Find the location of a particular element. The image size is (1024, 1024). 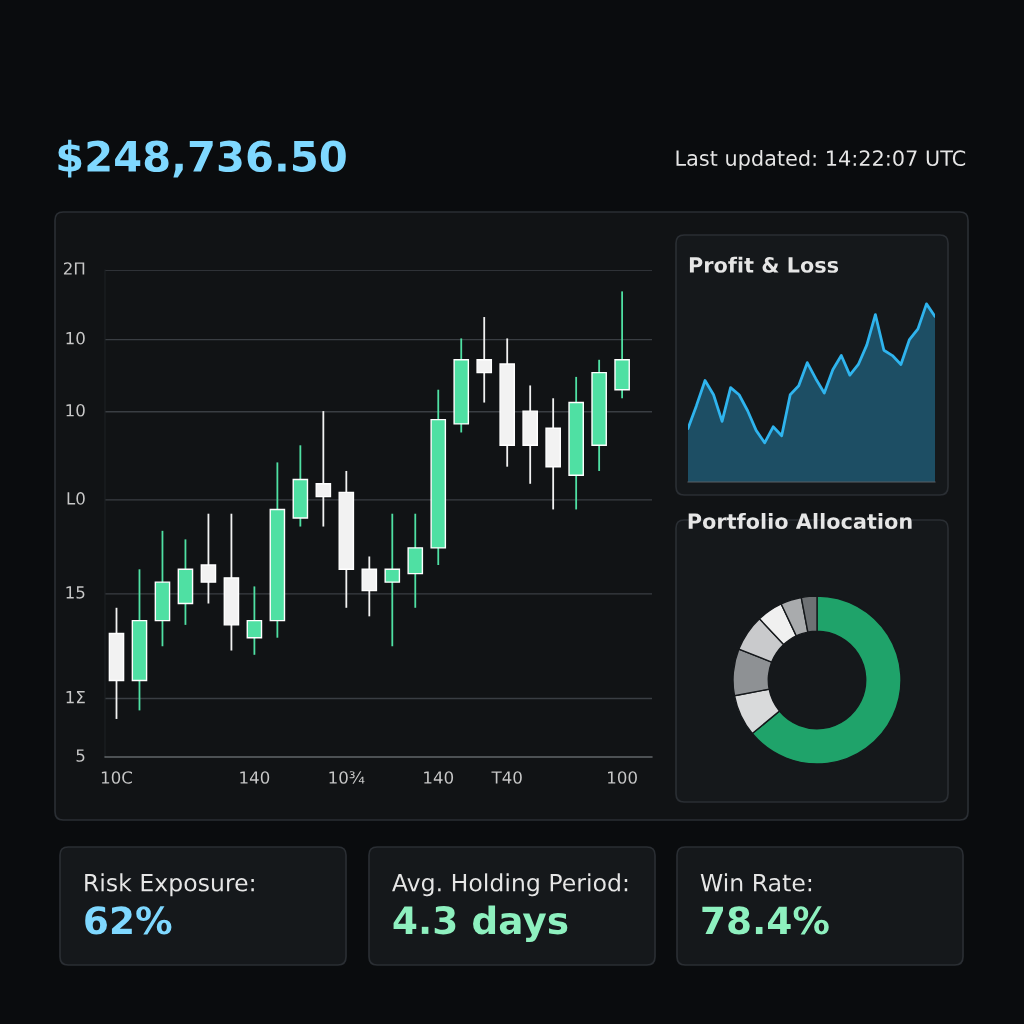

text: L0 is located at coordinates (76, 498).